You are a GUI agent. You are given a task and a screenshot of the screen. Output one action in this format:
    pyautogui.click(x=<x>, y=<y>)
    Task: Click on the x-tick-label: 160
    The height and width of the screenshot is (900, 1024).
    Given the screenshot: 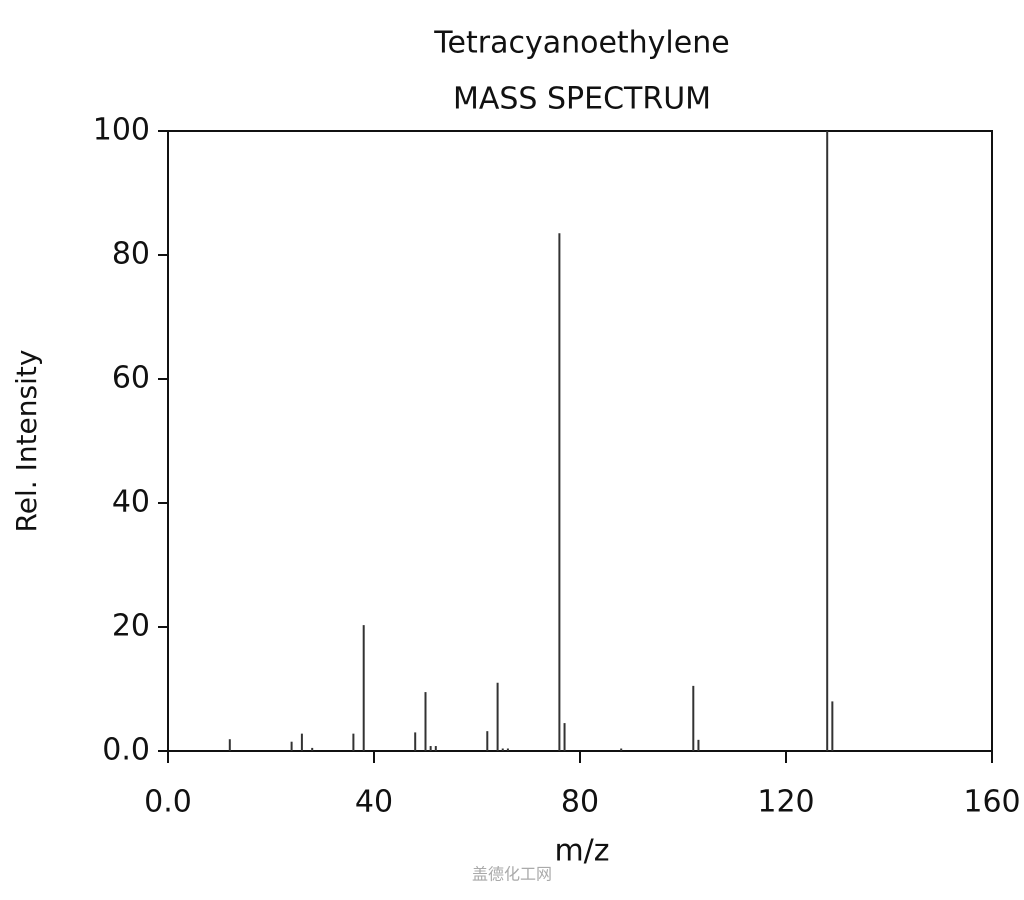 What is the action you would take?
    pyautogui.click(x=991, y=802)
    